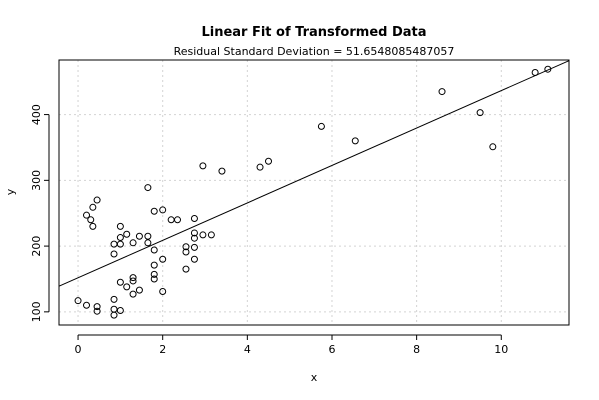  I want to click on chart-title: Linear Fit of Transformed Data, so click(313, 32).